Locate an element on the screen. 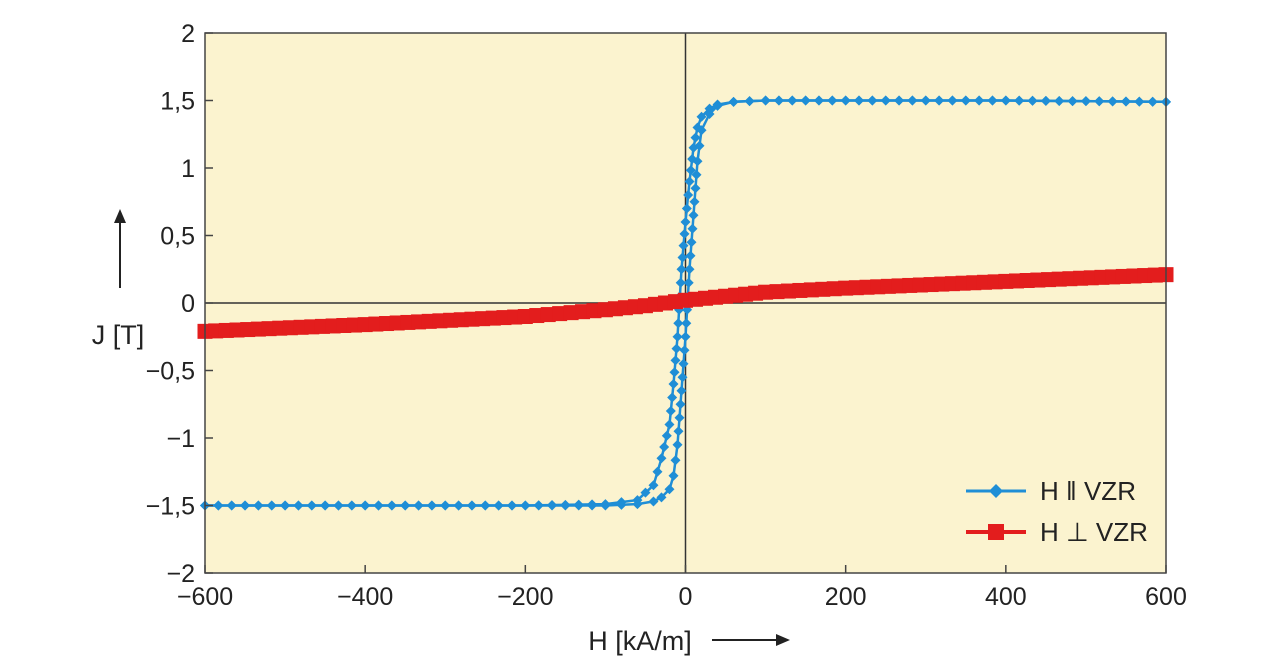  x-tick-label: −600 is located at coordinates (205, 597).